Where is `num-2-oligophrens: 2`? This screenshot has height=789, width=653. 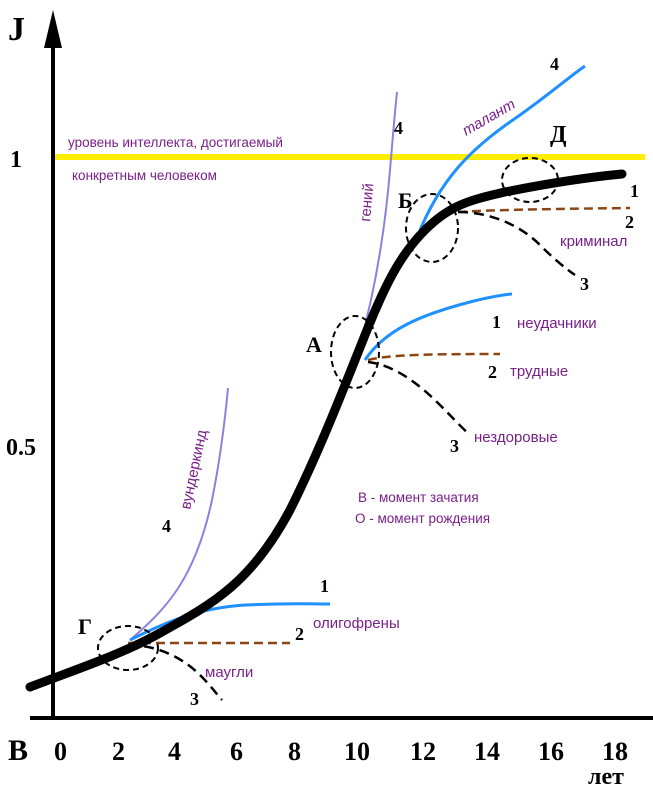
num-2-oligophrens: 2 is located at coordinates (299, 634).